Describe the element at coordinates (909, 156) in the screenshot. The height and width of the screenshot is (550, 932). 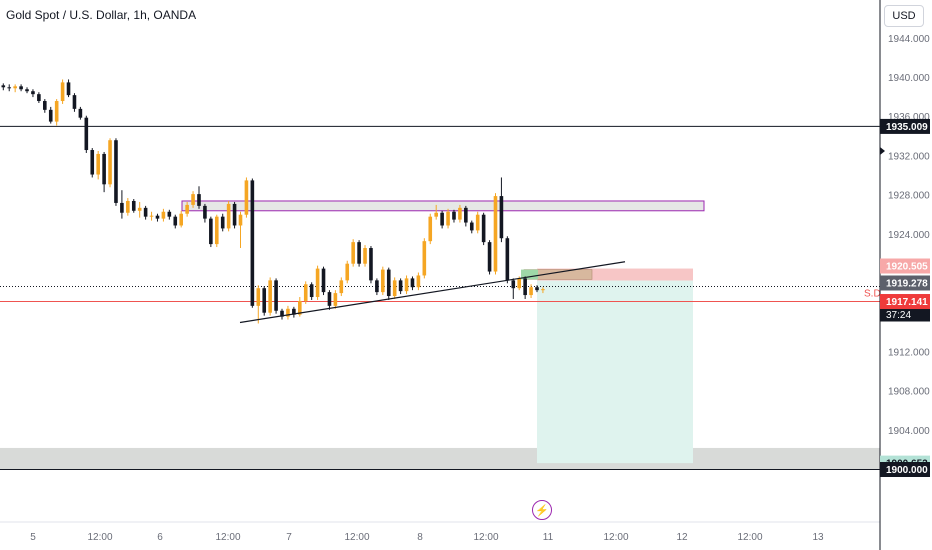
I see `y-tick-label: 1932.000` at that location.